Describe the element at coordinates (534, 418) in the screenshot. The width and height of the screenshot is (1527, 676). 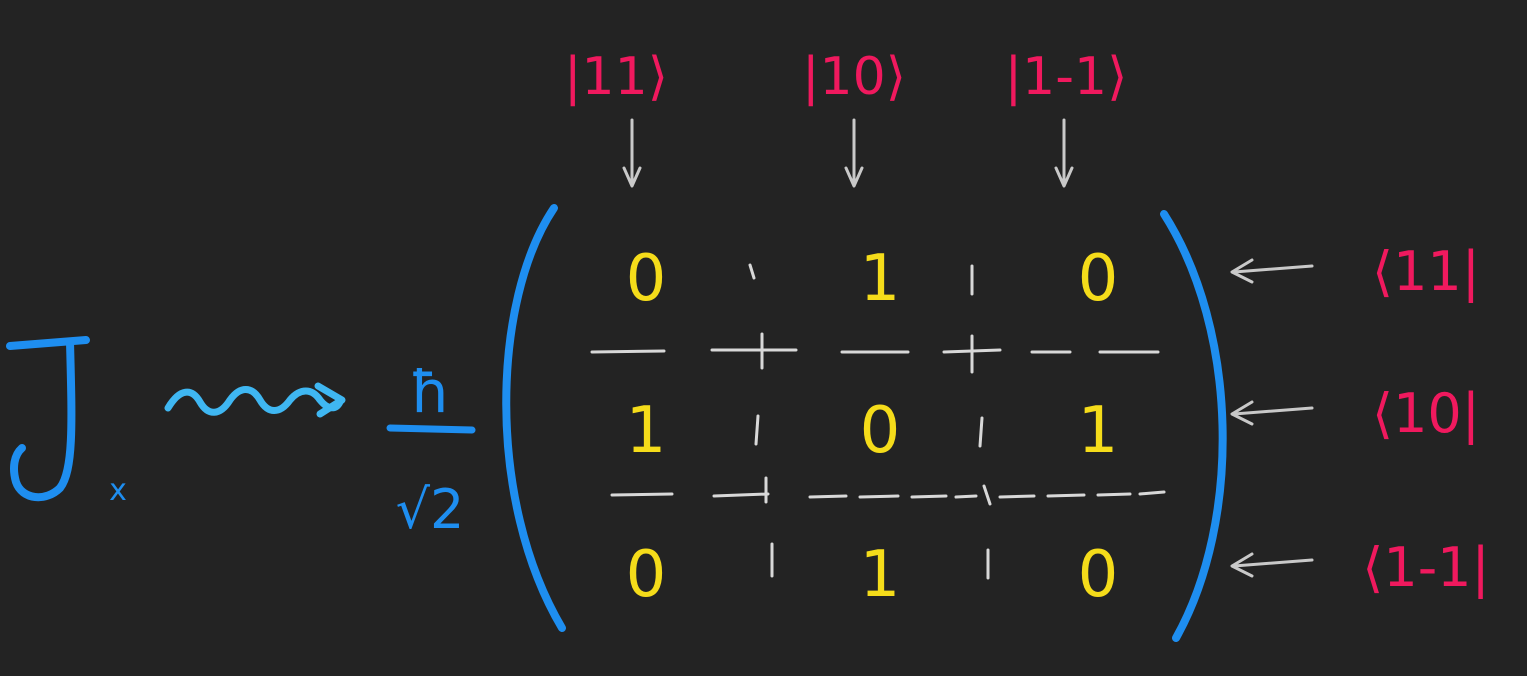
I see `left-paren` at that location.